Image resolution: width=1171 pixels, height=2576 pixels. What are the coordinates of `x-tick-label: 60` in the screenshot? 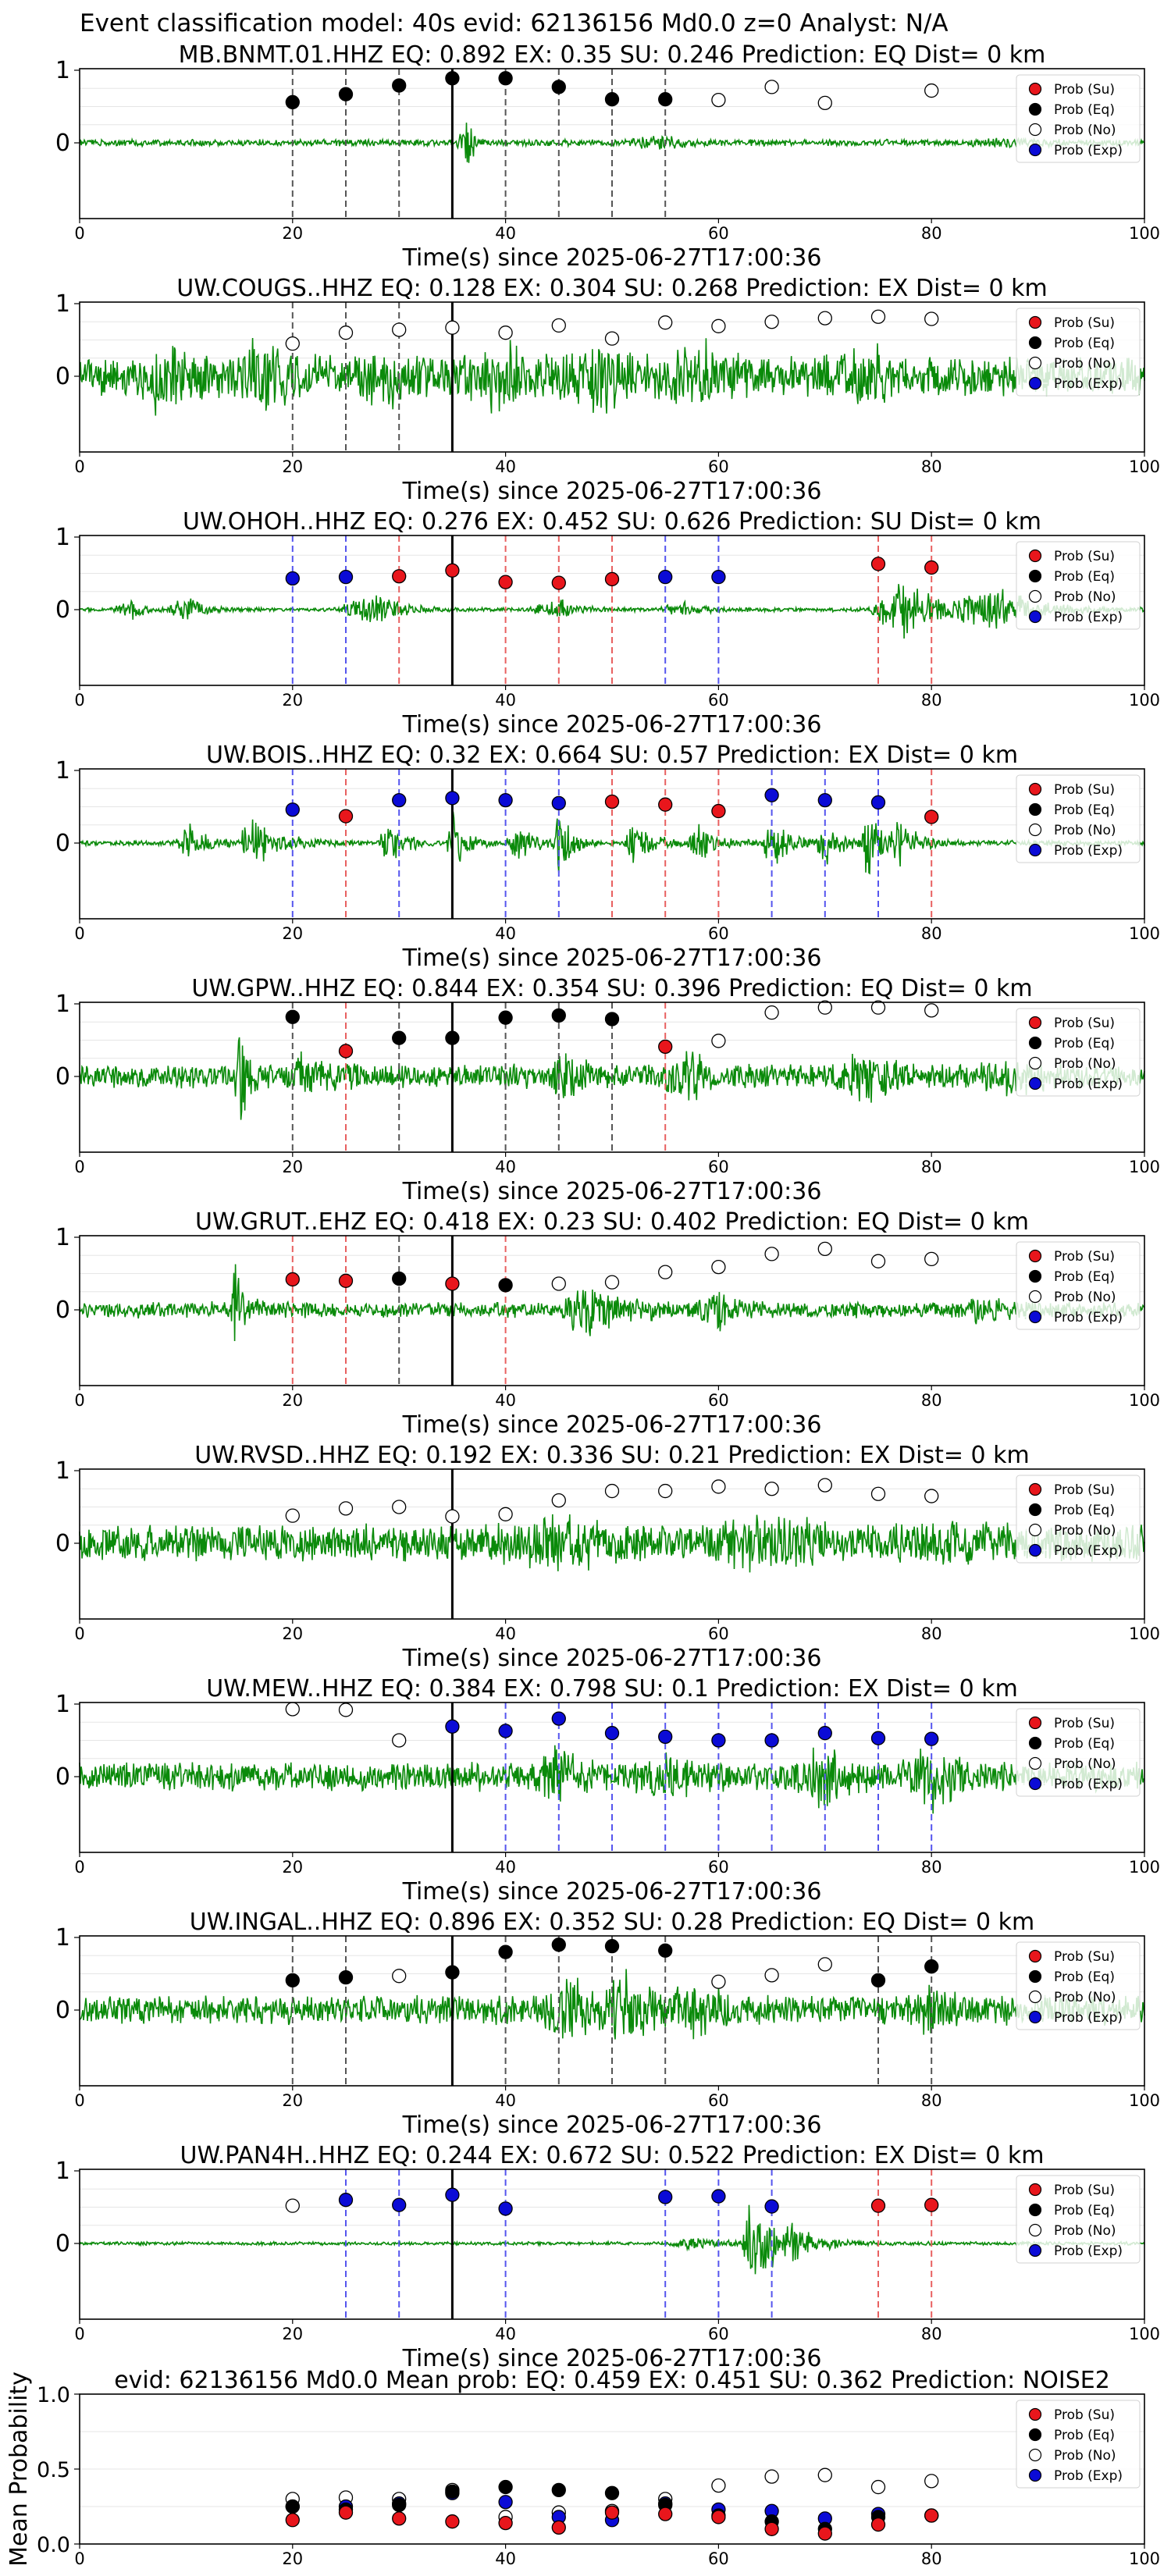 It's located at (718, 700).